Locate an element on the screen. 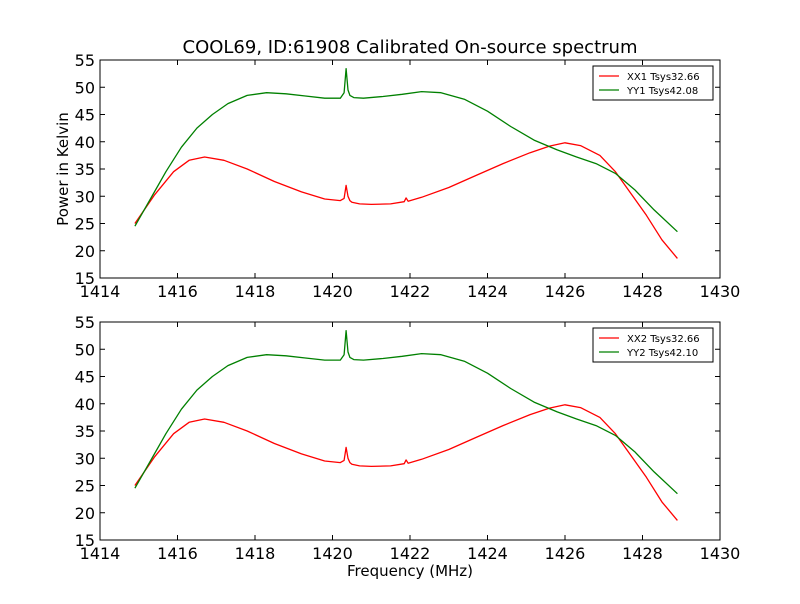  legend-entry: XX2 Tsys32.66 is located at coordinates (663, 339).